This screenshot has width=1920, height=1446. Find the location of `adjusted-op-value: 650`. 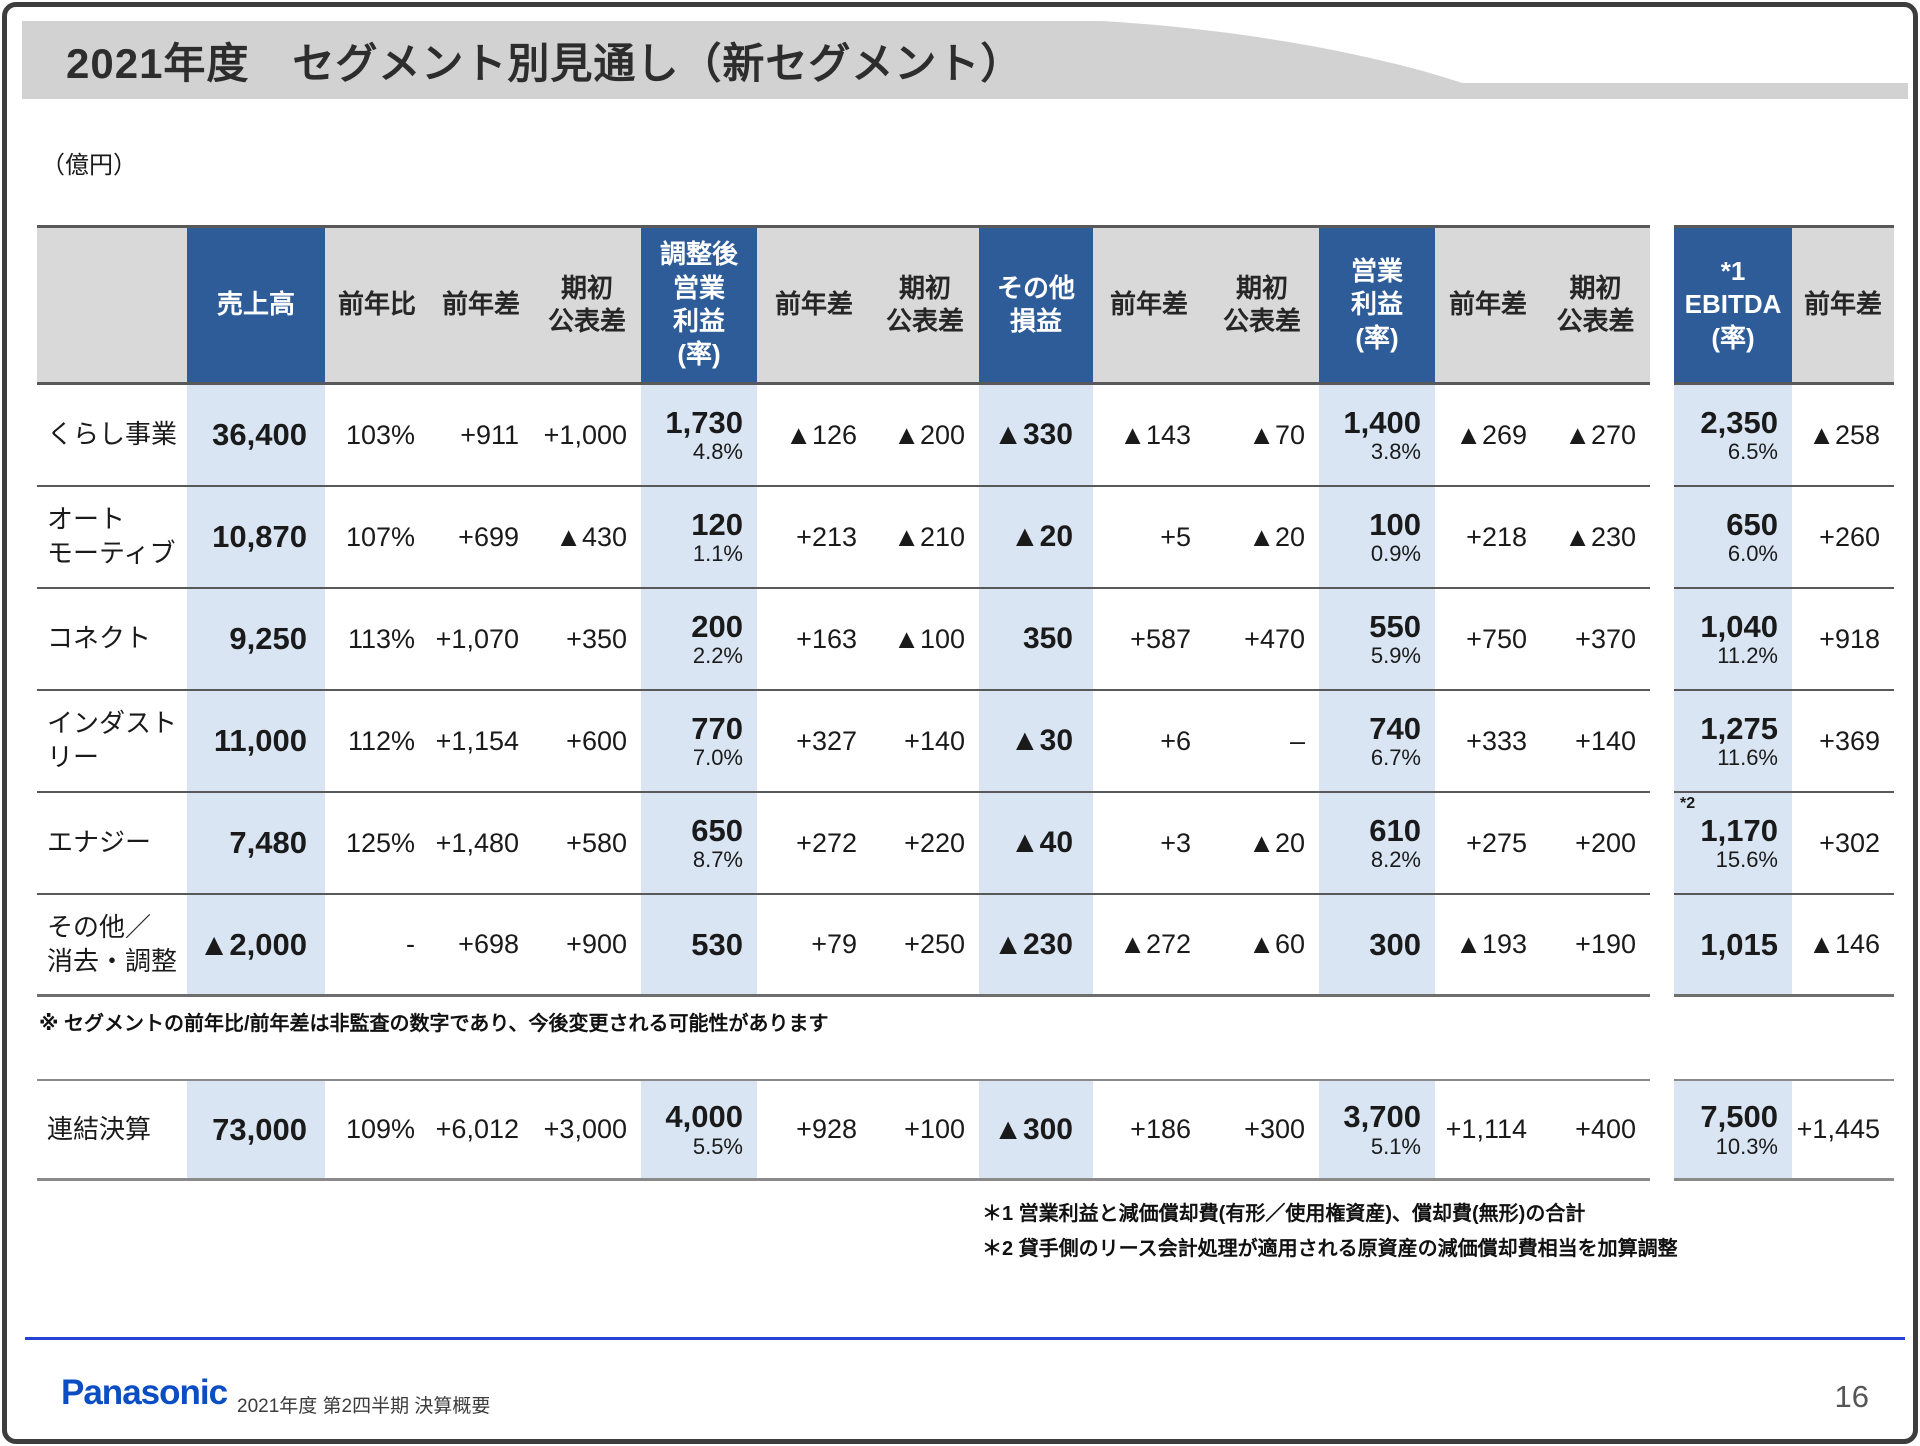

adjusted-op-value: 650 is located at coordinates (717, 830).